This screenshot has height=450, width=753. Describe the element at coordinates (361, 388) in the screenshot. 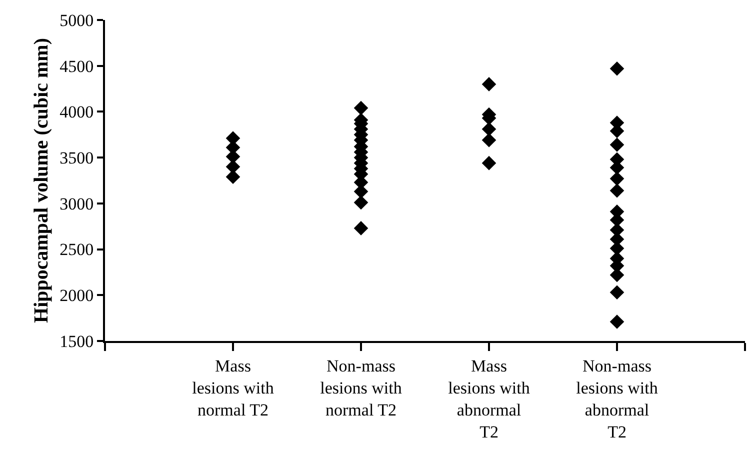

I see `x-tick-label: Non-mass lesions with normal T2` at that location.